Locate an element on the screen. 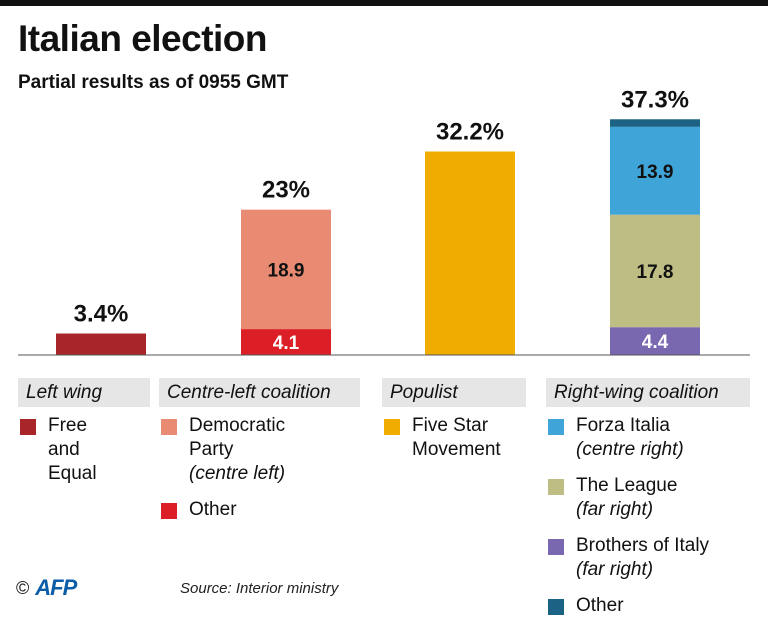 The image size is (768, 618). legend-text: Five Star Movement is located at coordinates (456, 438).